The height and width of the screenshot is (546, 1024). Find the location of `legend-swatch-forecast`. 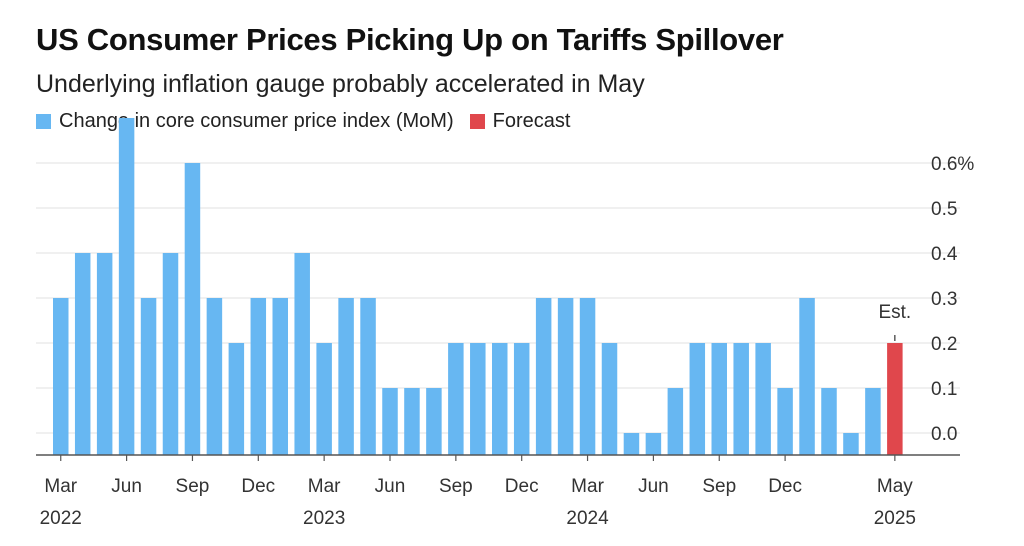

legend-swatch-forecast is located at coordinates (477, 121).